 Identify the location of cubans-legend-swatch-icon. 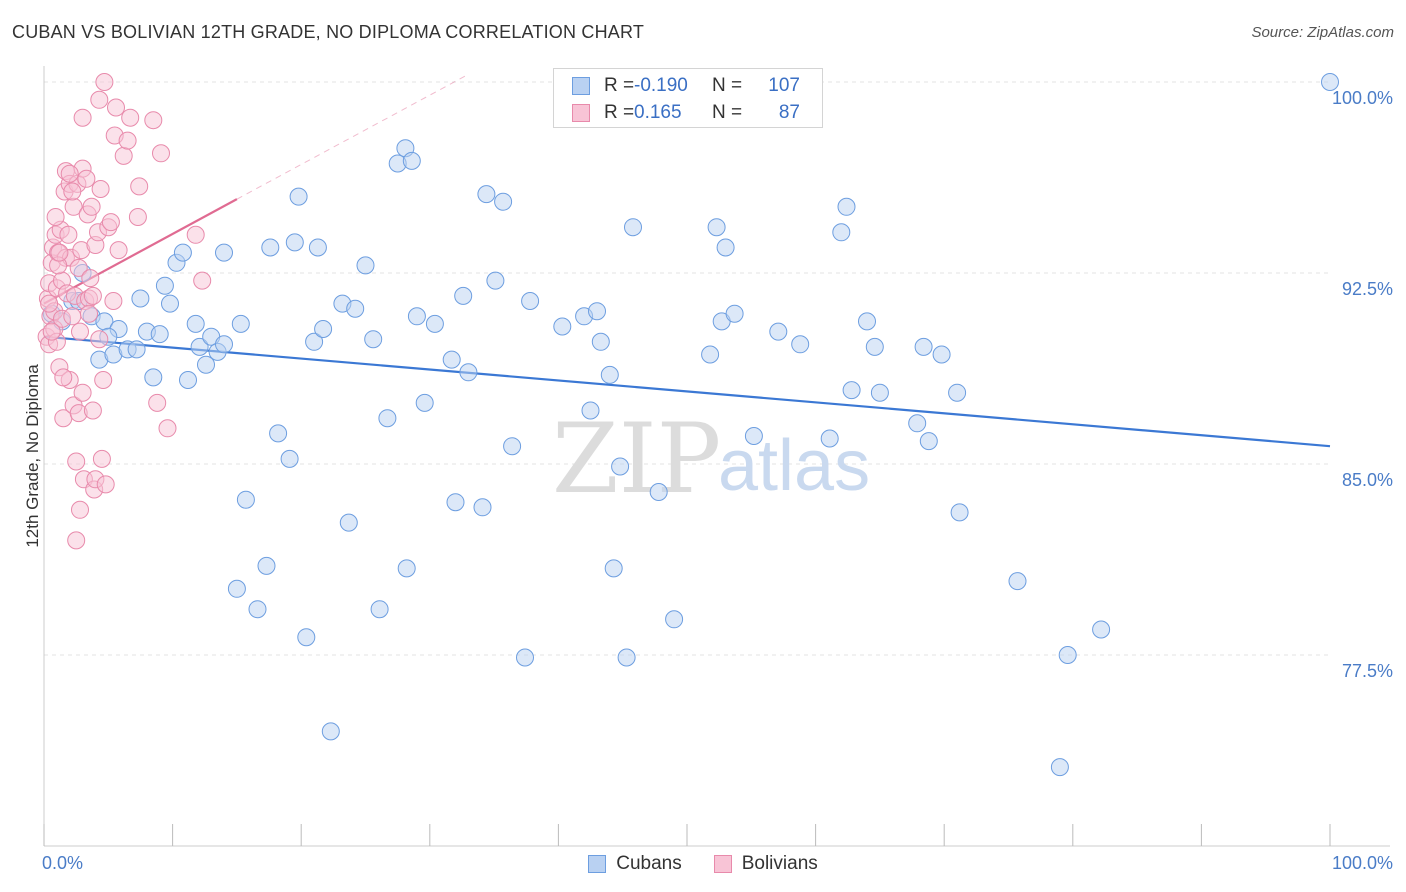
(597, 864).